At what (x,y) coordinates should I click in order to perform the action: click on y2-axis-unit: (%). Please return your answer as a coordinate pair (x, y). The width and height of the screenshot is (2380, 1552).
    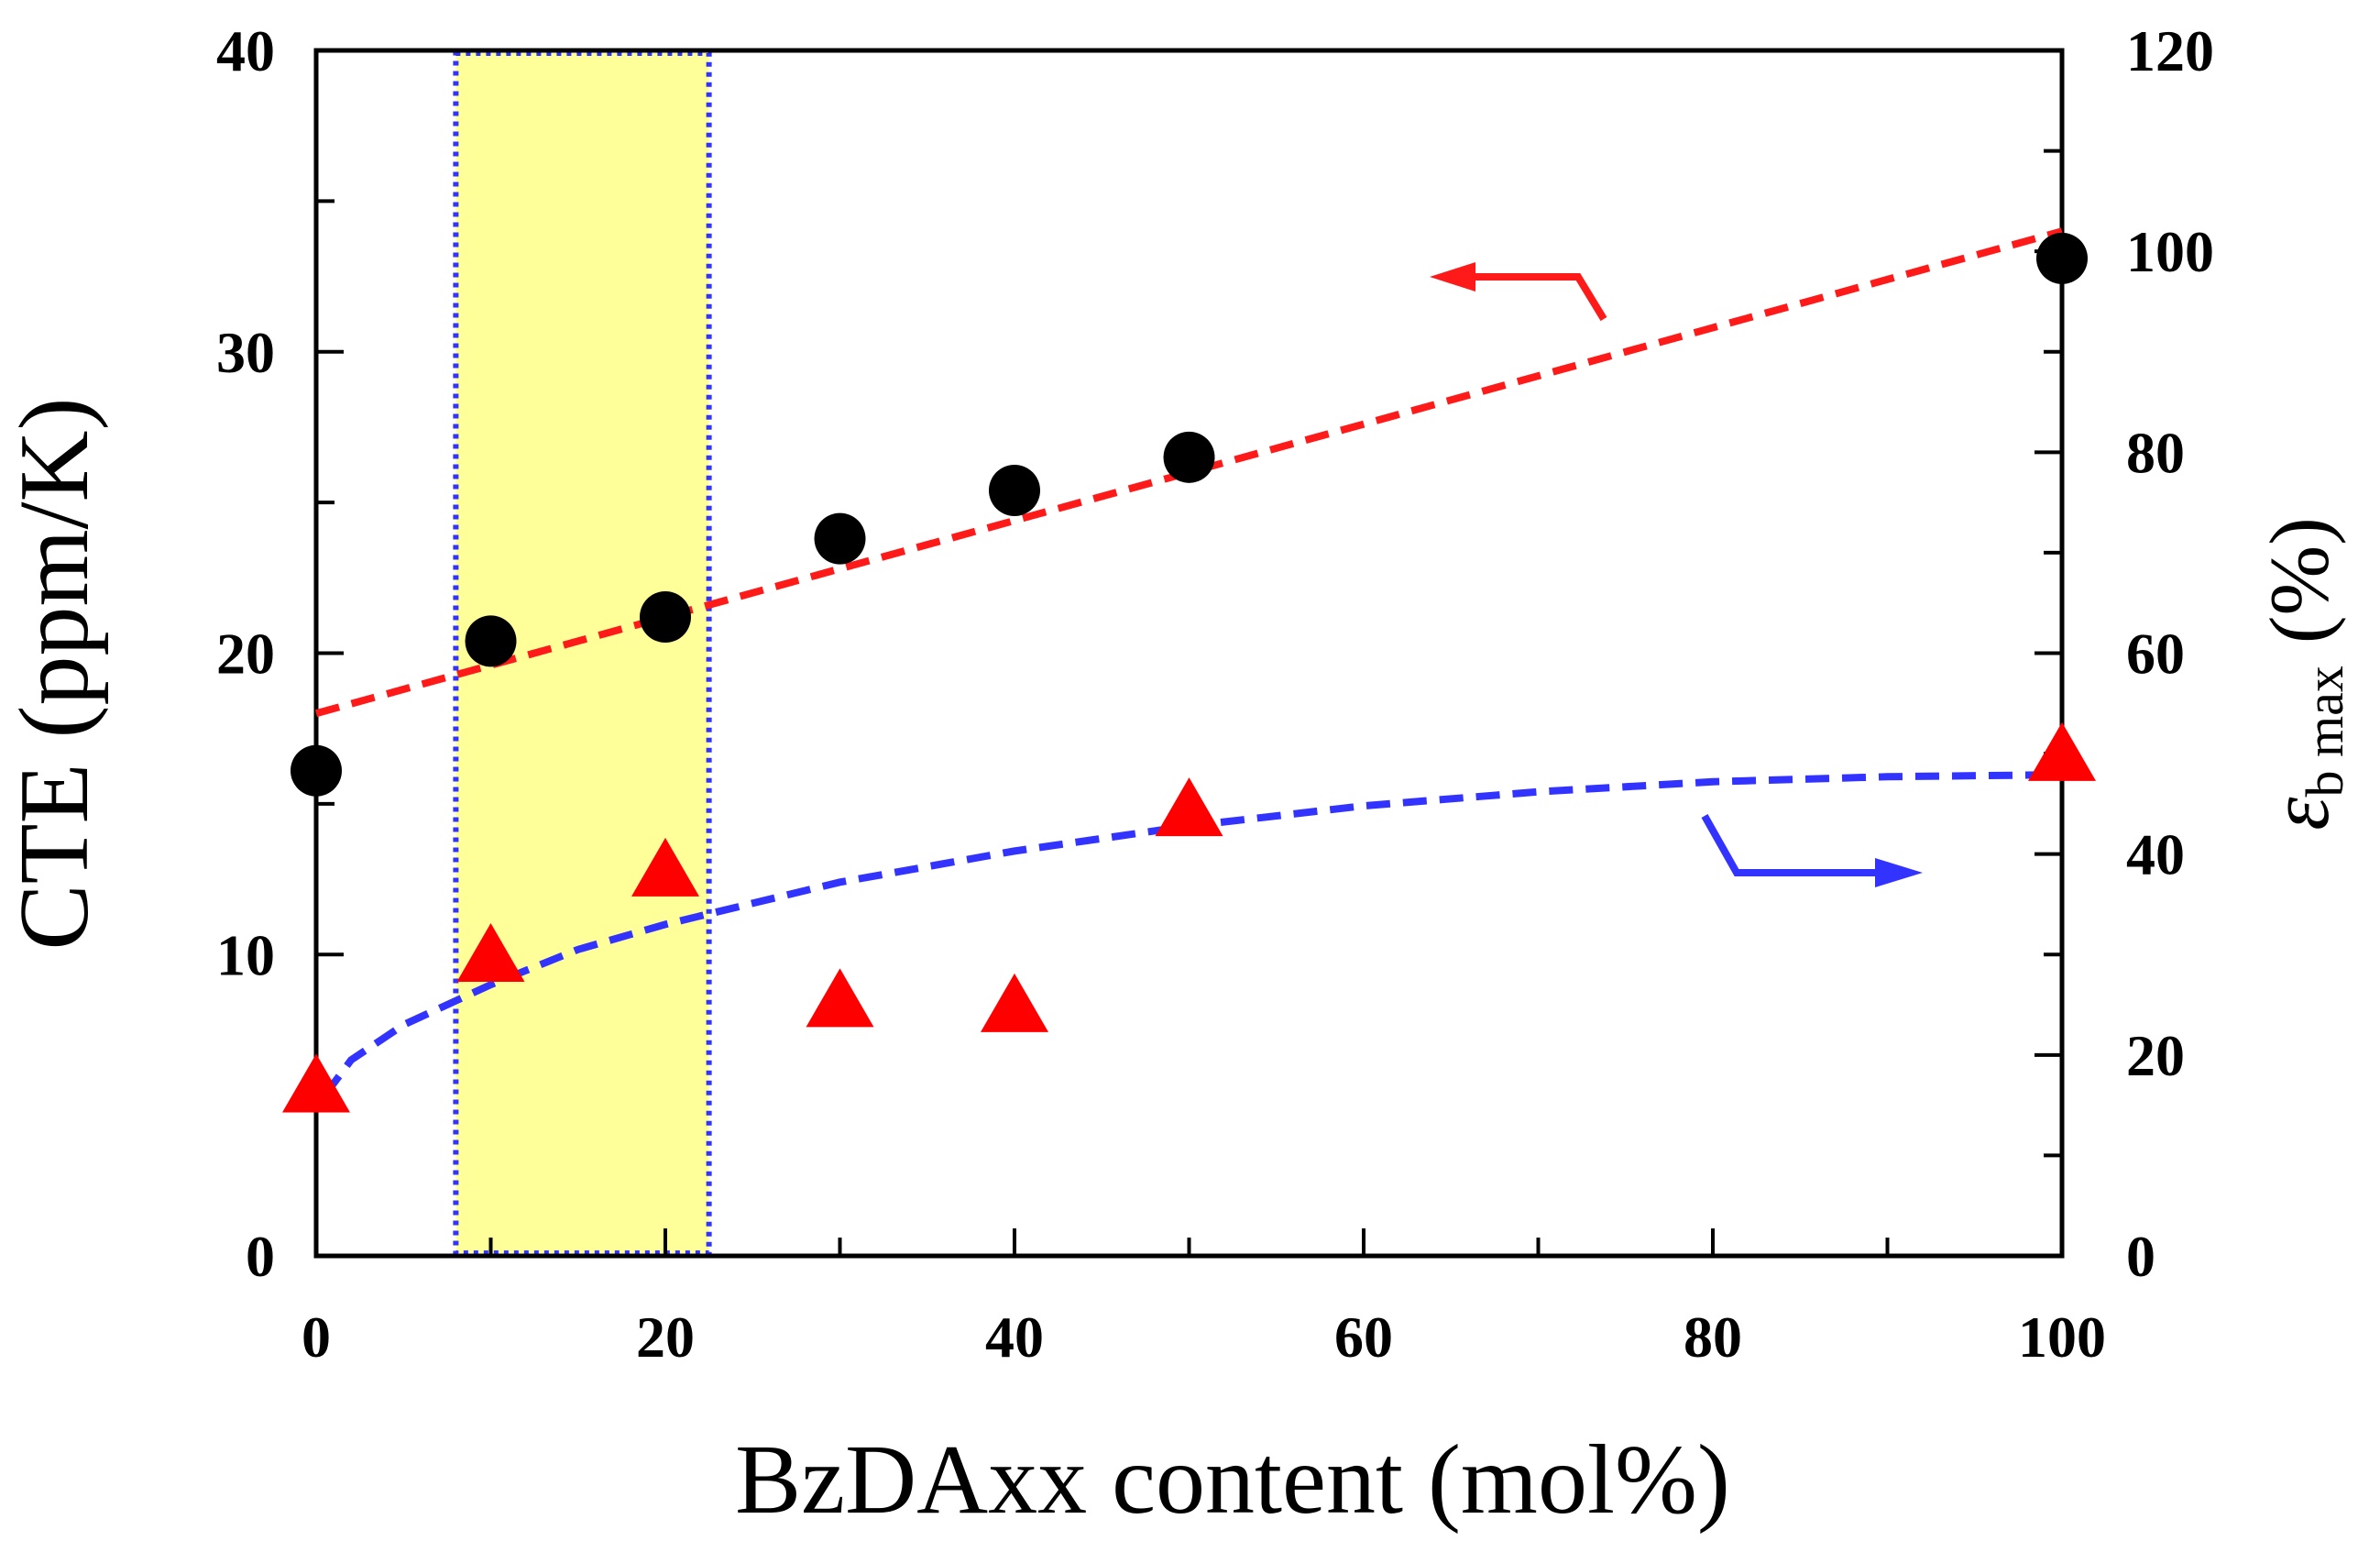
    Looking at the image, I should click on (2299, 580).